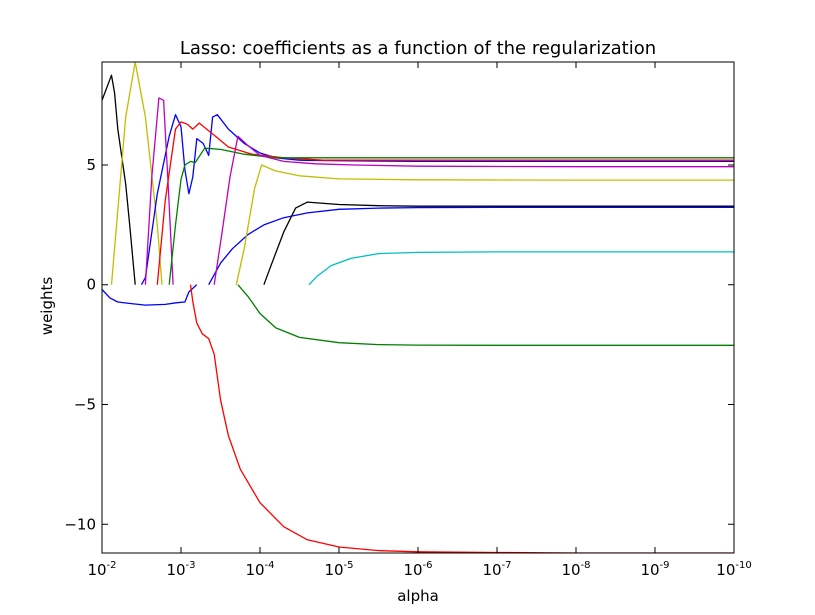  What do you see at coordinates (654, 569) in the screenshot?
I see `x-tick-label-8: 10⁻⁹` at bounding box center [654, 569].